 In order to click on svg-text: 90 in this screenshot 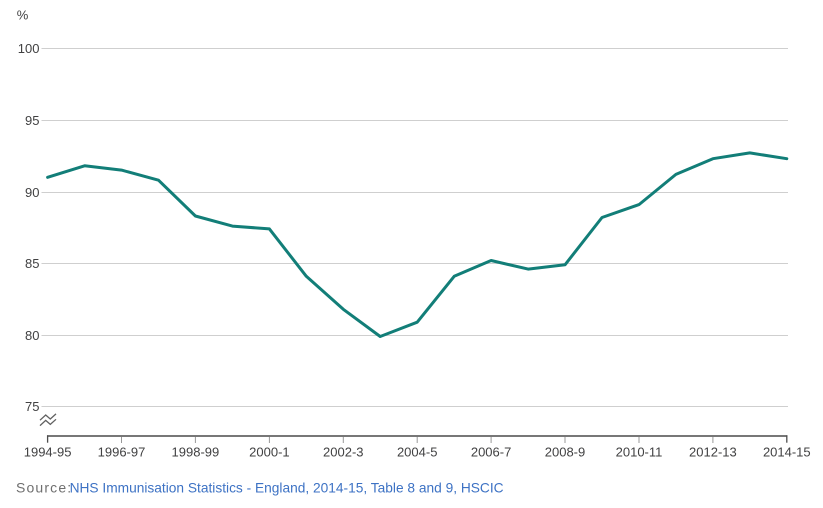, I will do `click(32, 192)`.